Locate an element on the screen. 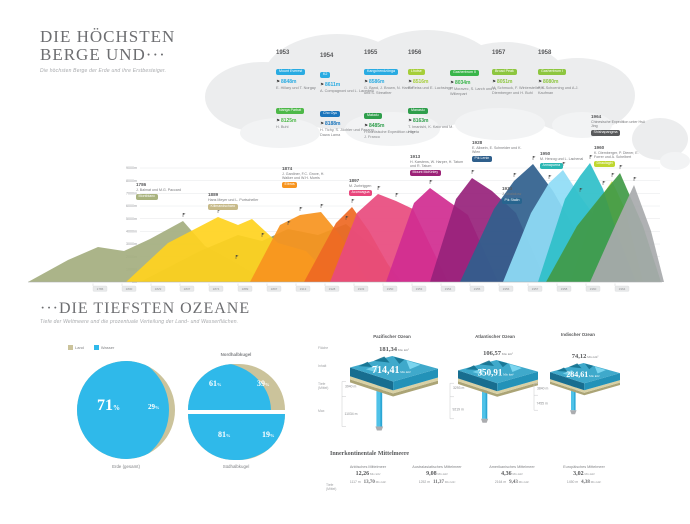 This screenshot has height=524, width=690. first-climbers: F. Reiss und E. Luchsinger is located at coordinates (431, 88).